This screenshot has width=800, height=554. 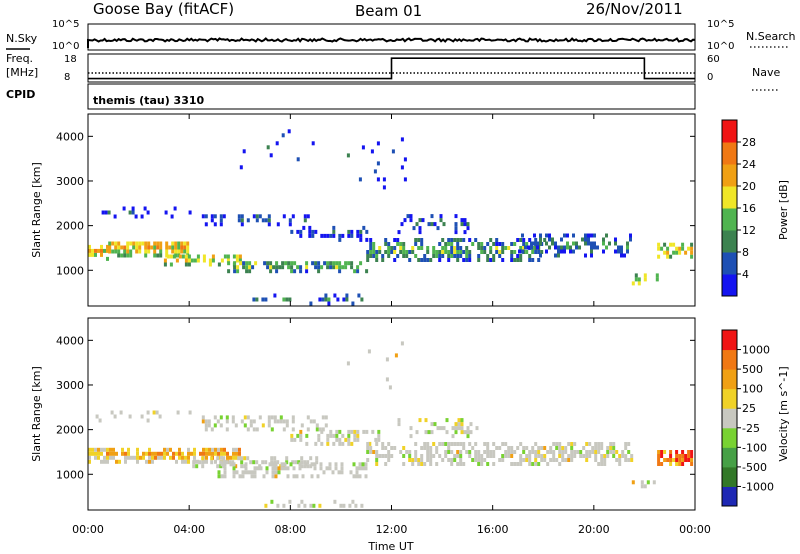 I want to click on nsky-right-tick-top: 10^5, so click(x=720, y=24).